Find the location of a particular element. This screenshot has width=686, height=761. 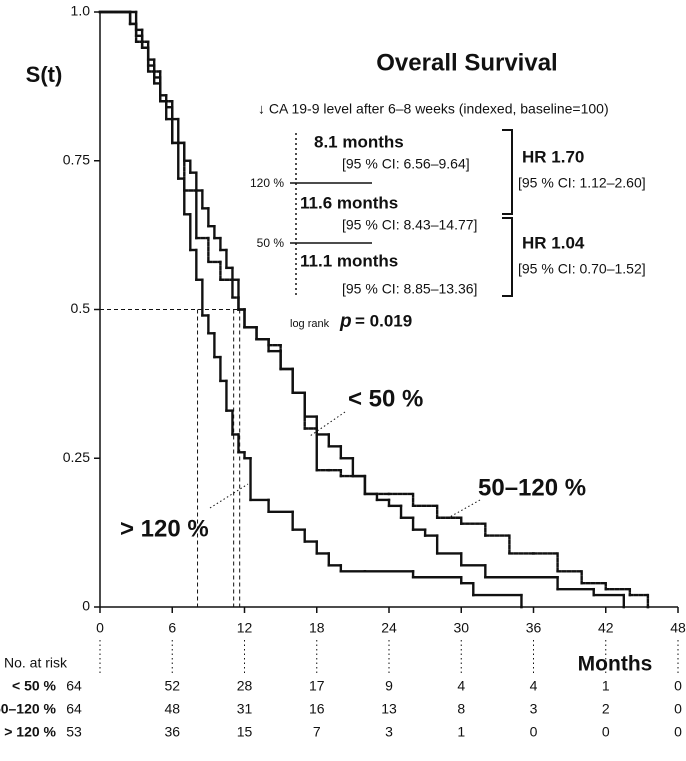

x-tick-label: 12 is located at coordinates (245, 628).